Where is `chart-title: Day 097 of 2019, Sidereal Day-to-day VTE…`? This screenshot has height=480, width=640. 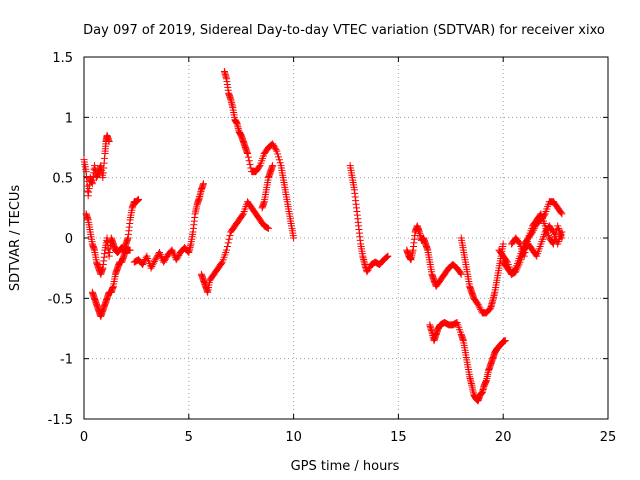 chart-title: Day 097 of 2019, Sidereal Day-to-day VTE… is located at coordinates (344, 30).